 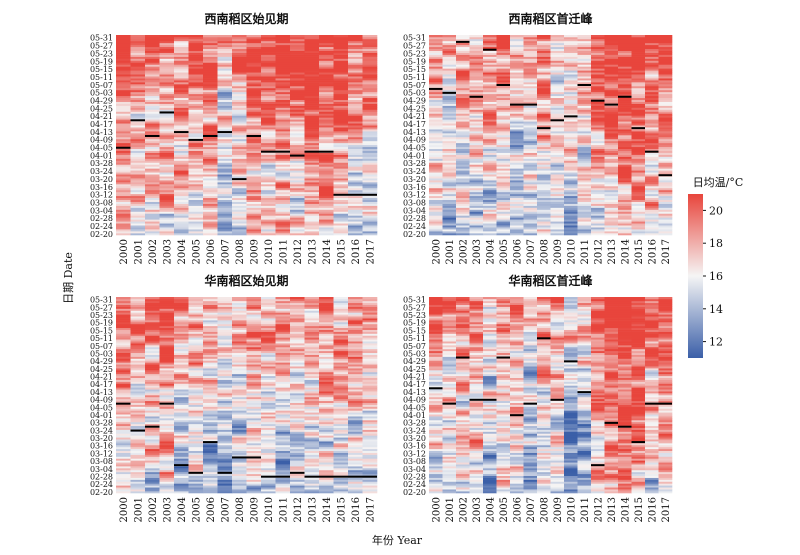 What do you see at coordinates (414, 218) in the screenshot?
I see `y-tick-label: 02-28` at bounding box center [414, 218].